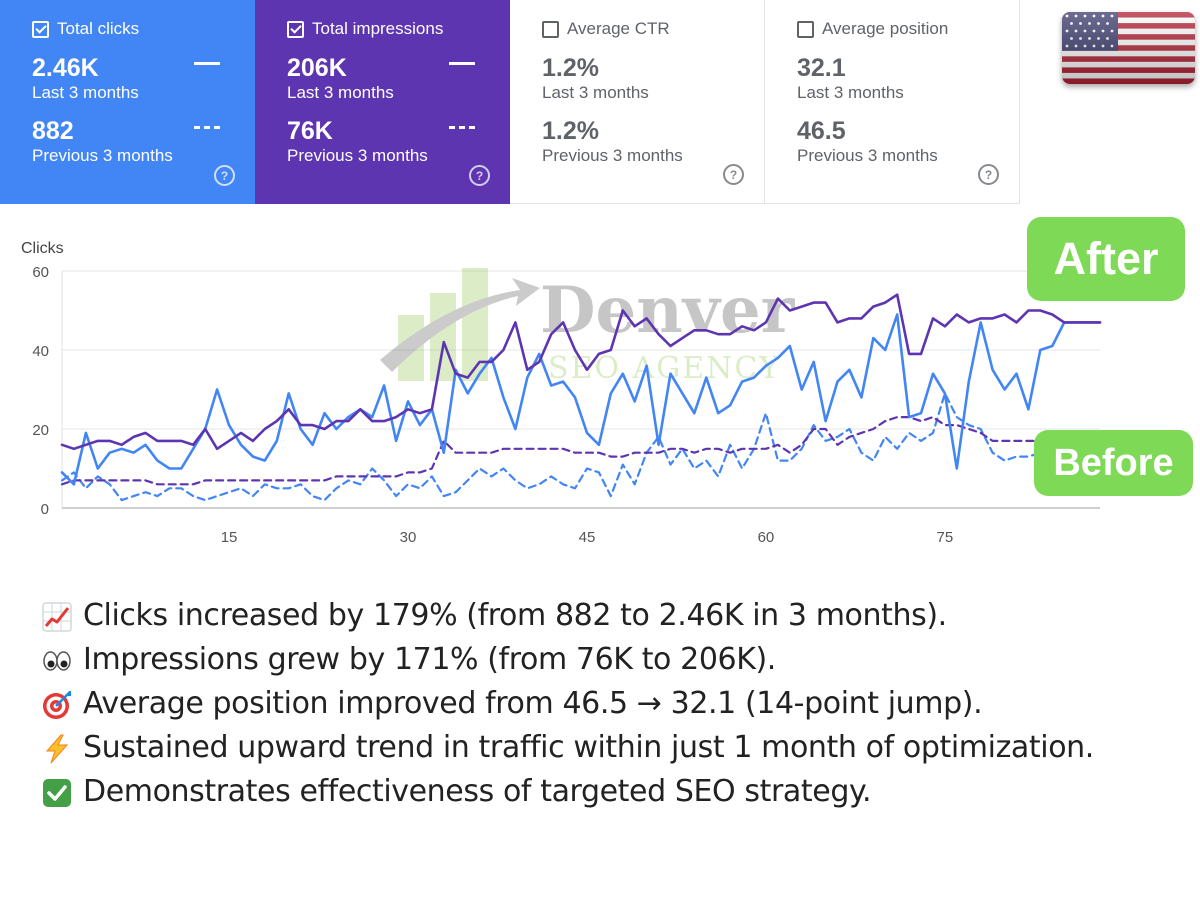  What do you see at coordinates (570, 131) in the screenshot?
I see `metric-prev-value: 1.2%` at bounding box center [570, 131].